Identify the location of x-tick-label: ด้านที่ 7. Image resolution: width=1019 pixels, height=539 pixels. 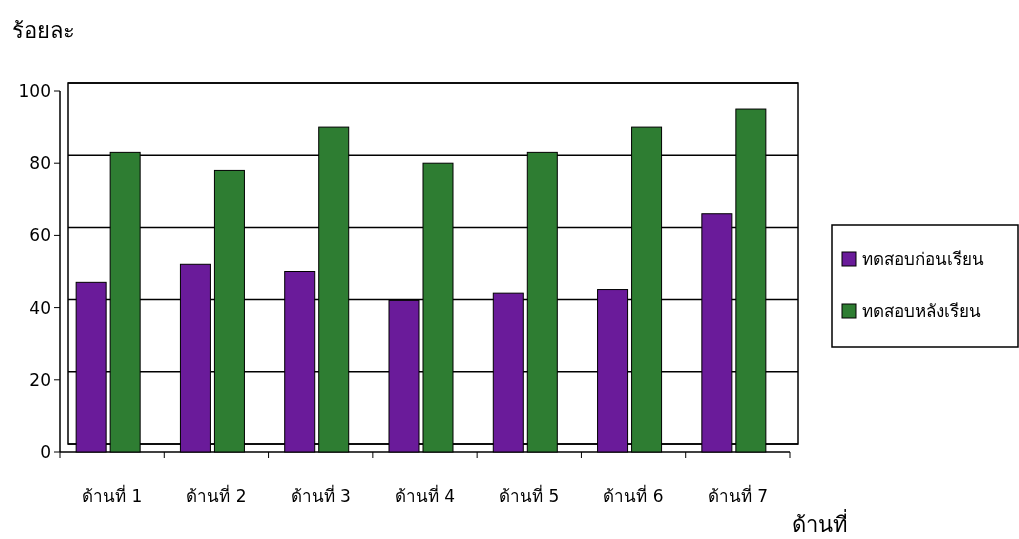
(737, 495).